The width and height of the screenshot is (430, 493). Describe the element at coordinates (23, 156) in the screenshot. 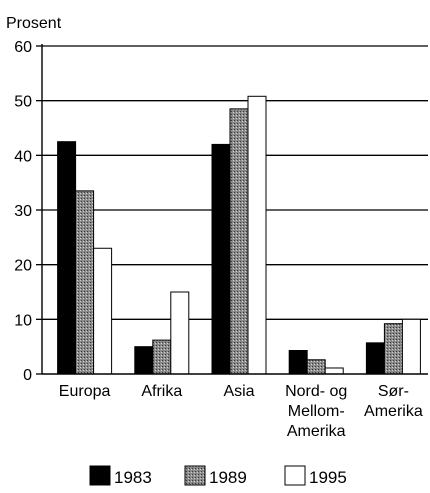

I see `y-tick-label: 40` at that location.